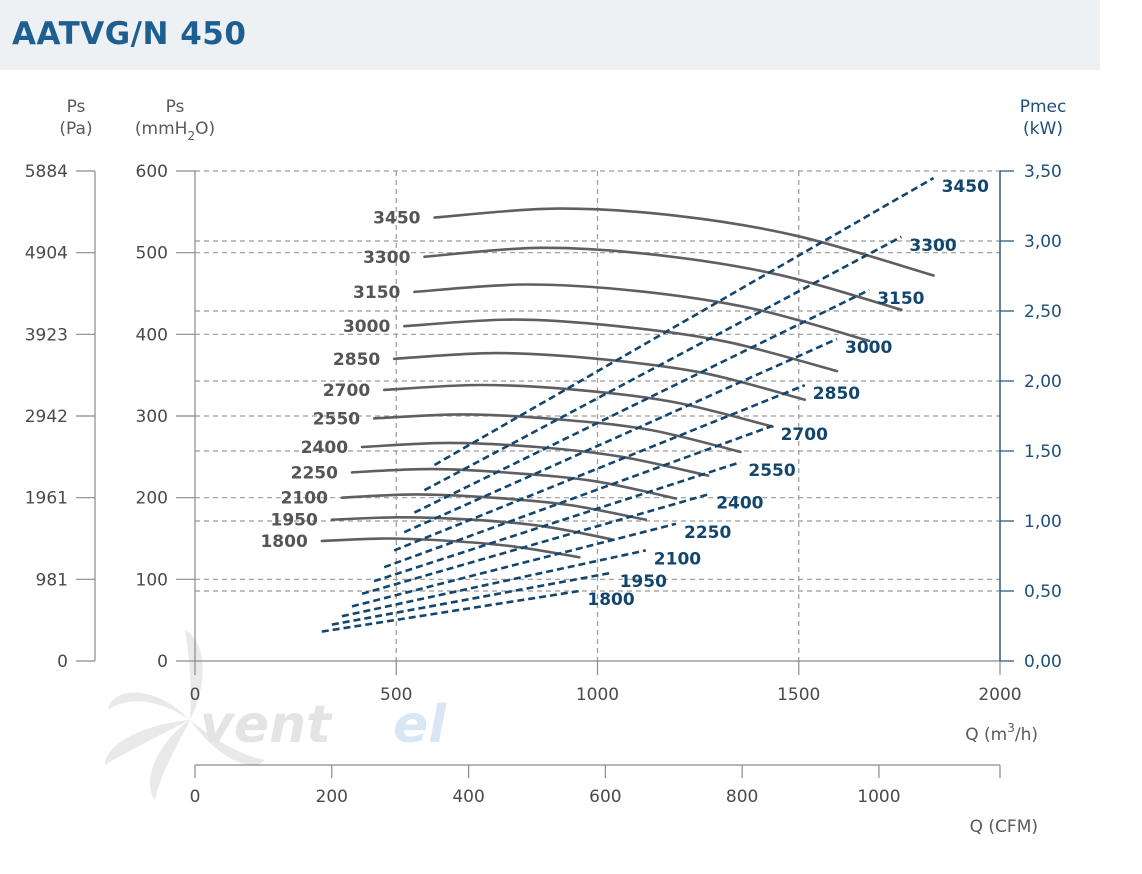 Image resolution: width=1142 pixels, height=874 pixels. I want to click on title-bar: AATVG/N 450, so click(550, 35).